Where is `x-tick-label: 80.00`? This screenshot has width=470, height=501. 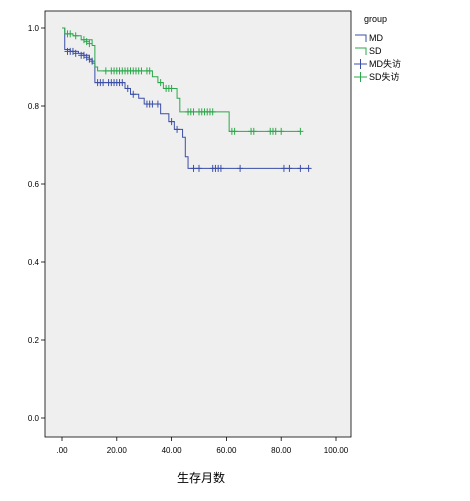
x-tick-label: 80.00 is located at coordinates (281, 450).